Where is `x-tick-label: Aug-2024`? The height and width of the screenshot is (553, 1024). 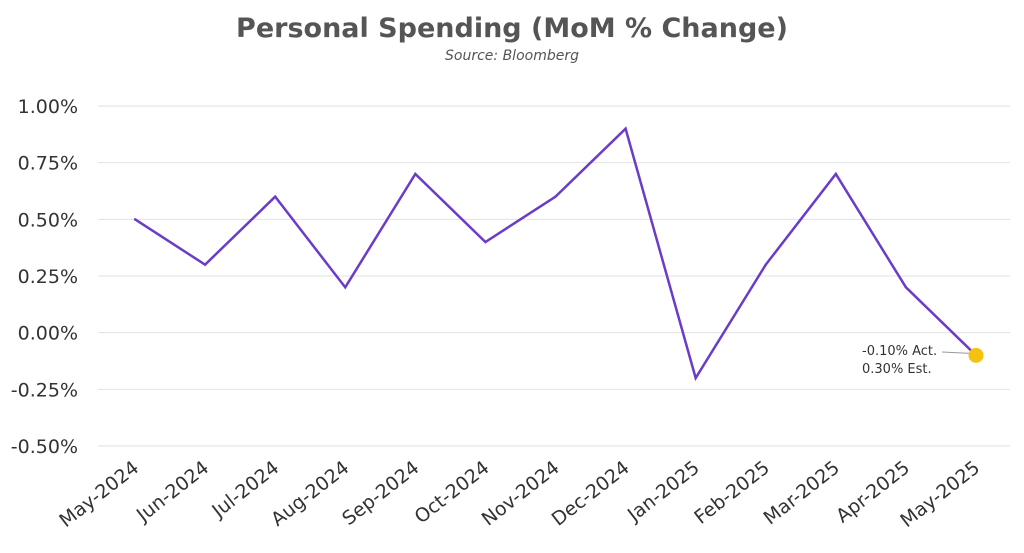
x-tick-label: Aug-2024 is located at coordinates (310, 494).